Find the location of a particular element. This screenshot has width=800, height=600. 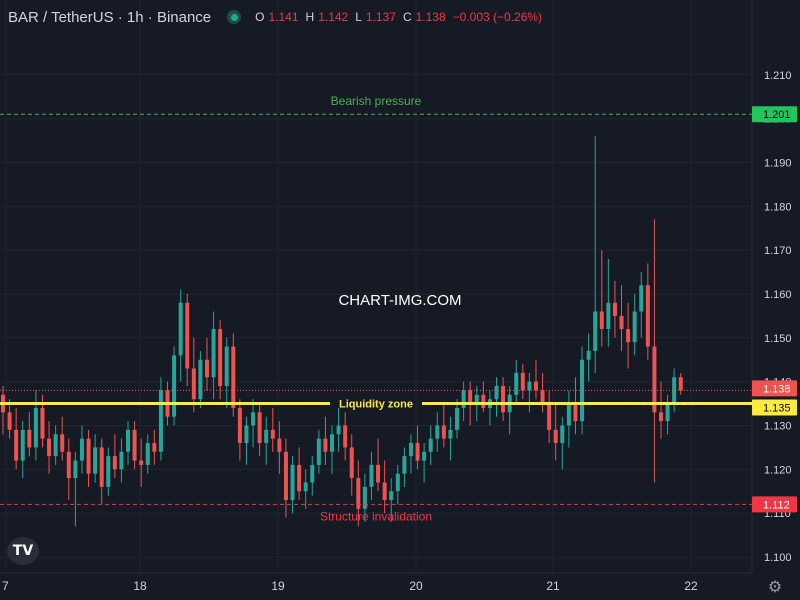

gear-icon: ⚙ is located at coordinates (775, 586).